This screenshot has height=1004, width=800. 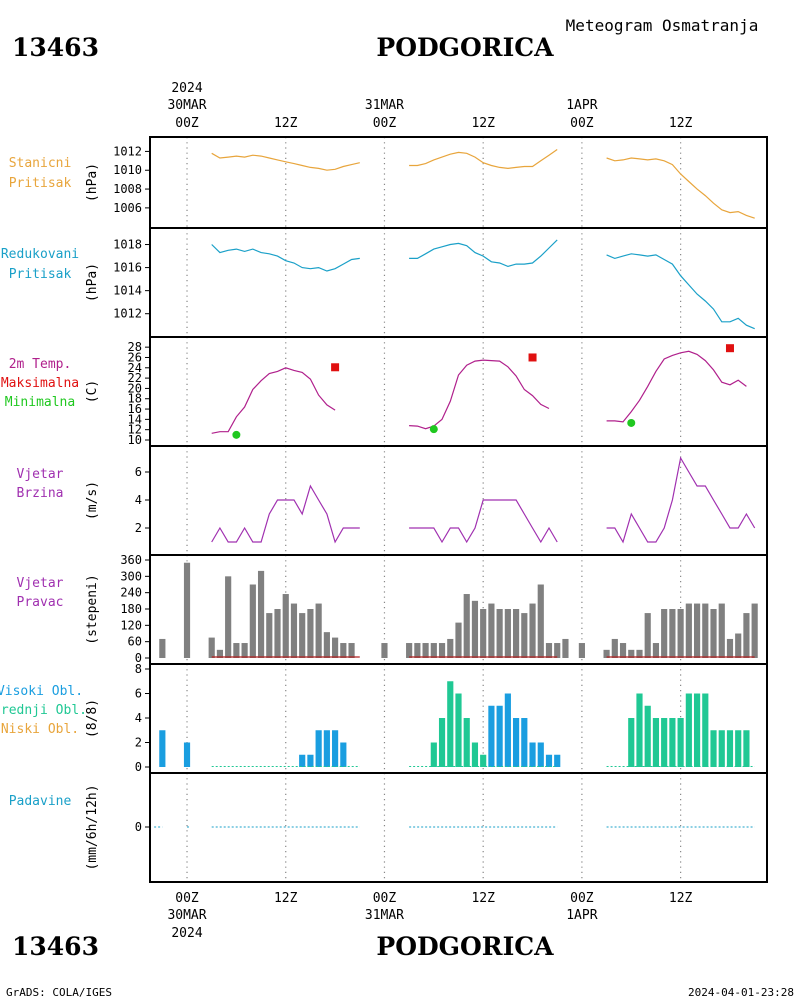 I want to click on year-label-bottom: 2024, so click(x=186, y=933).